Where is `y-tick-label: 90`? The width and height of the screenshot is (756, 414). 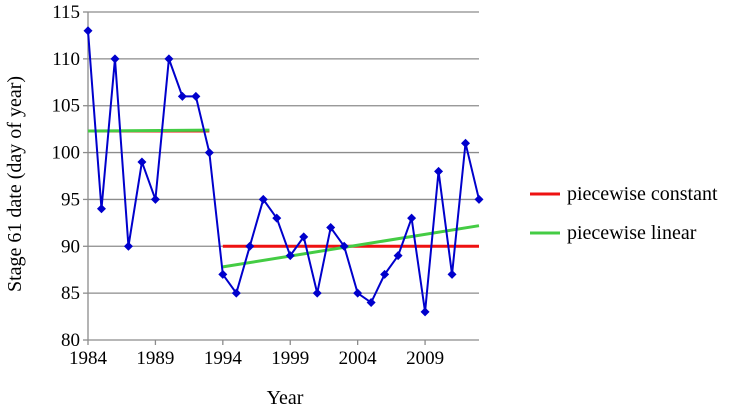
y-tick-label: 90 is located at coordinates (70, 246).